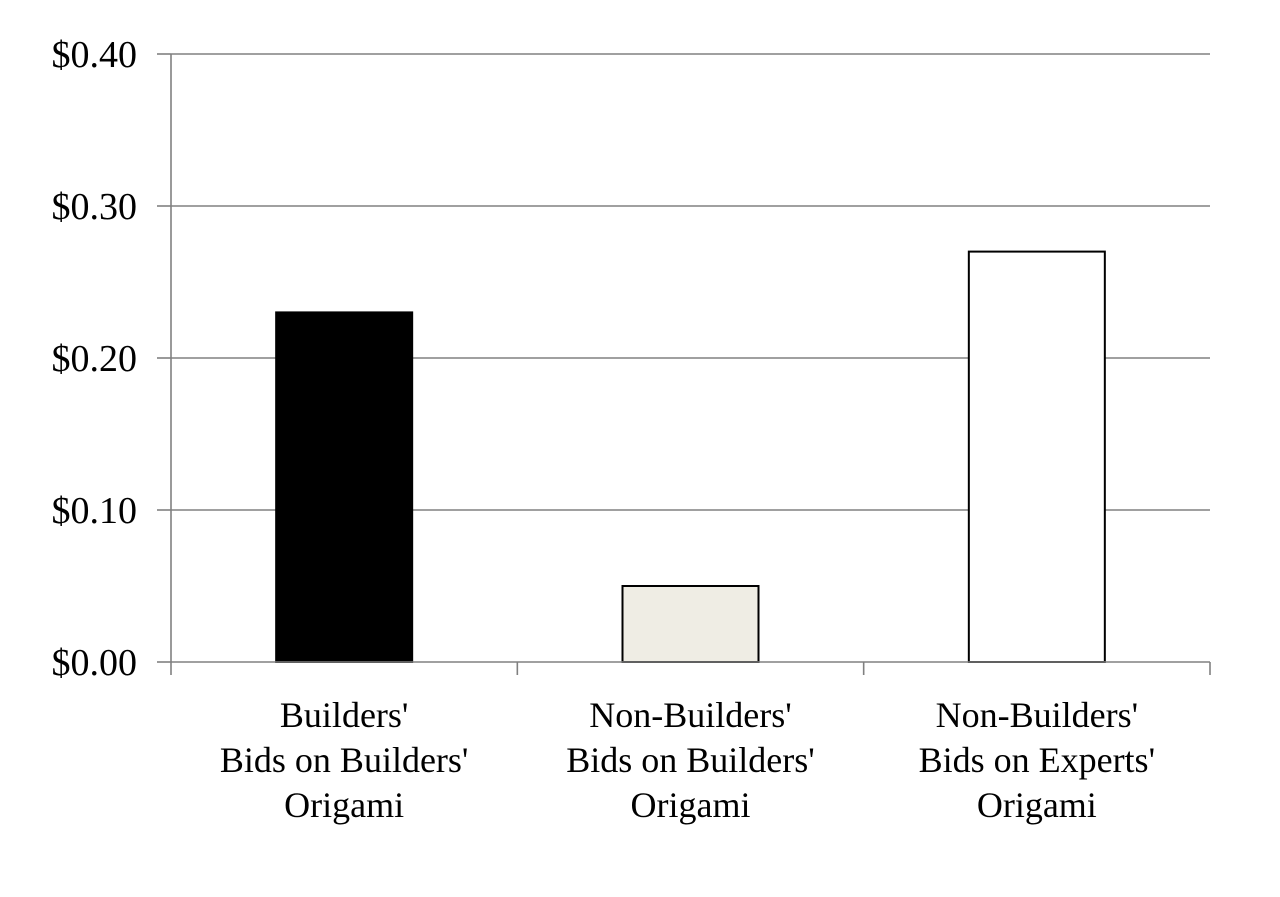 The height and width of the screenshot is (897, 1280). What do you see at coordinates (95, 207) in the screenshot?
I see `y-tick-label: $0.30` at bounding box center [95, 207].